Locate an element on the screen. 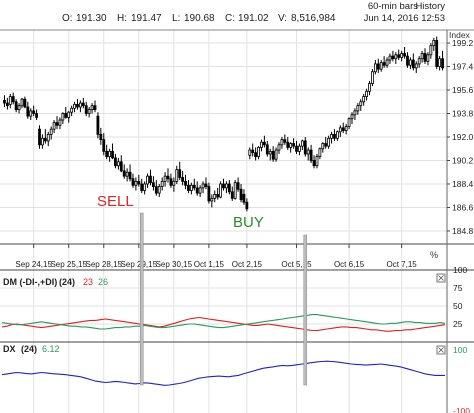 The width and height of the screenshot is (474, 413). dm-series-line is located at coordinates (223, 324).